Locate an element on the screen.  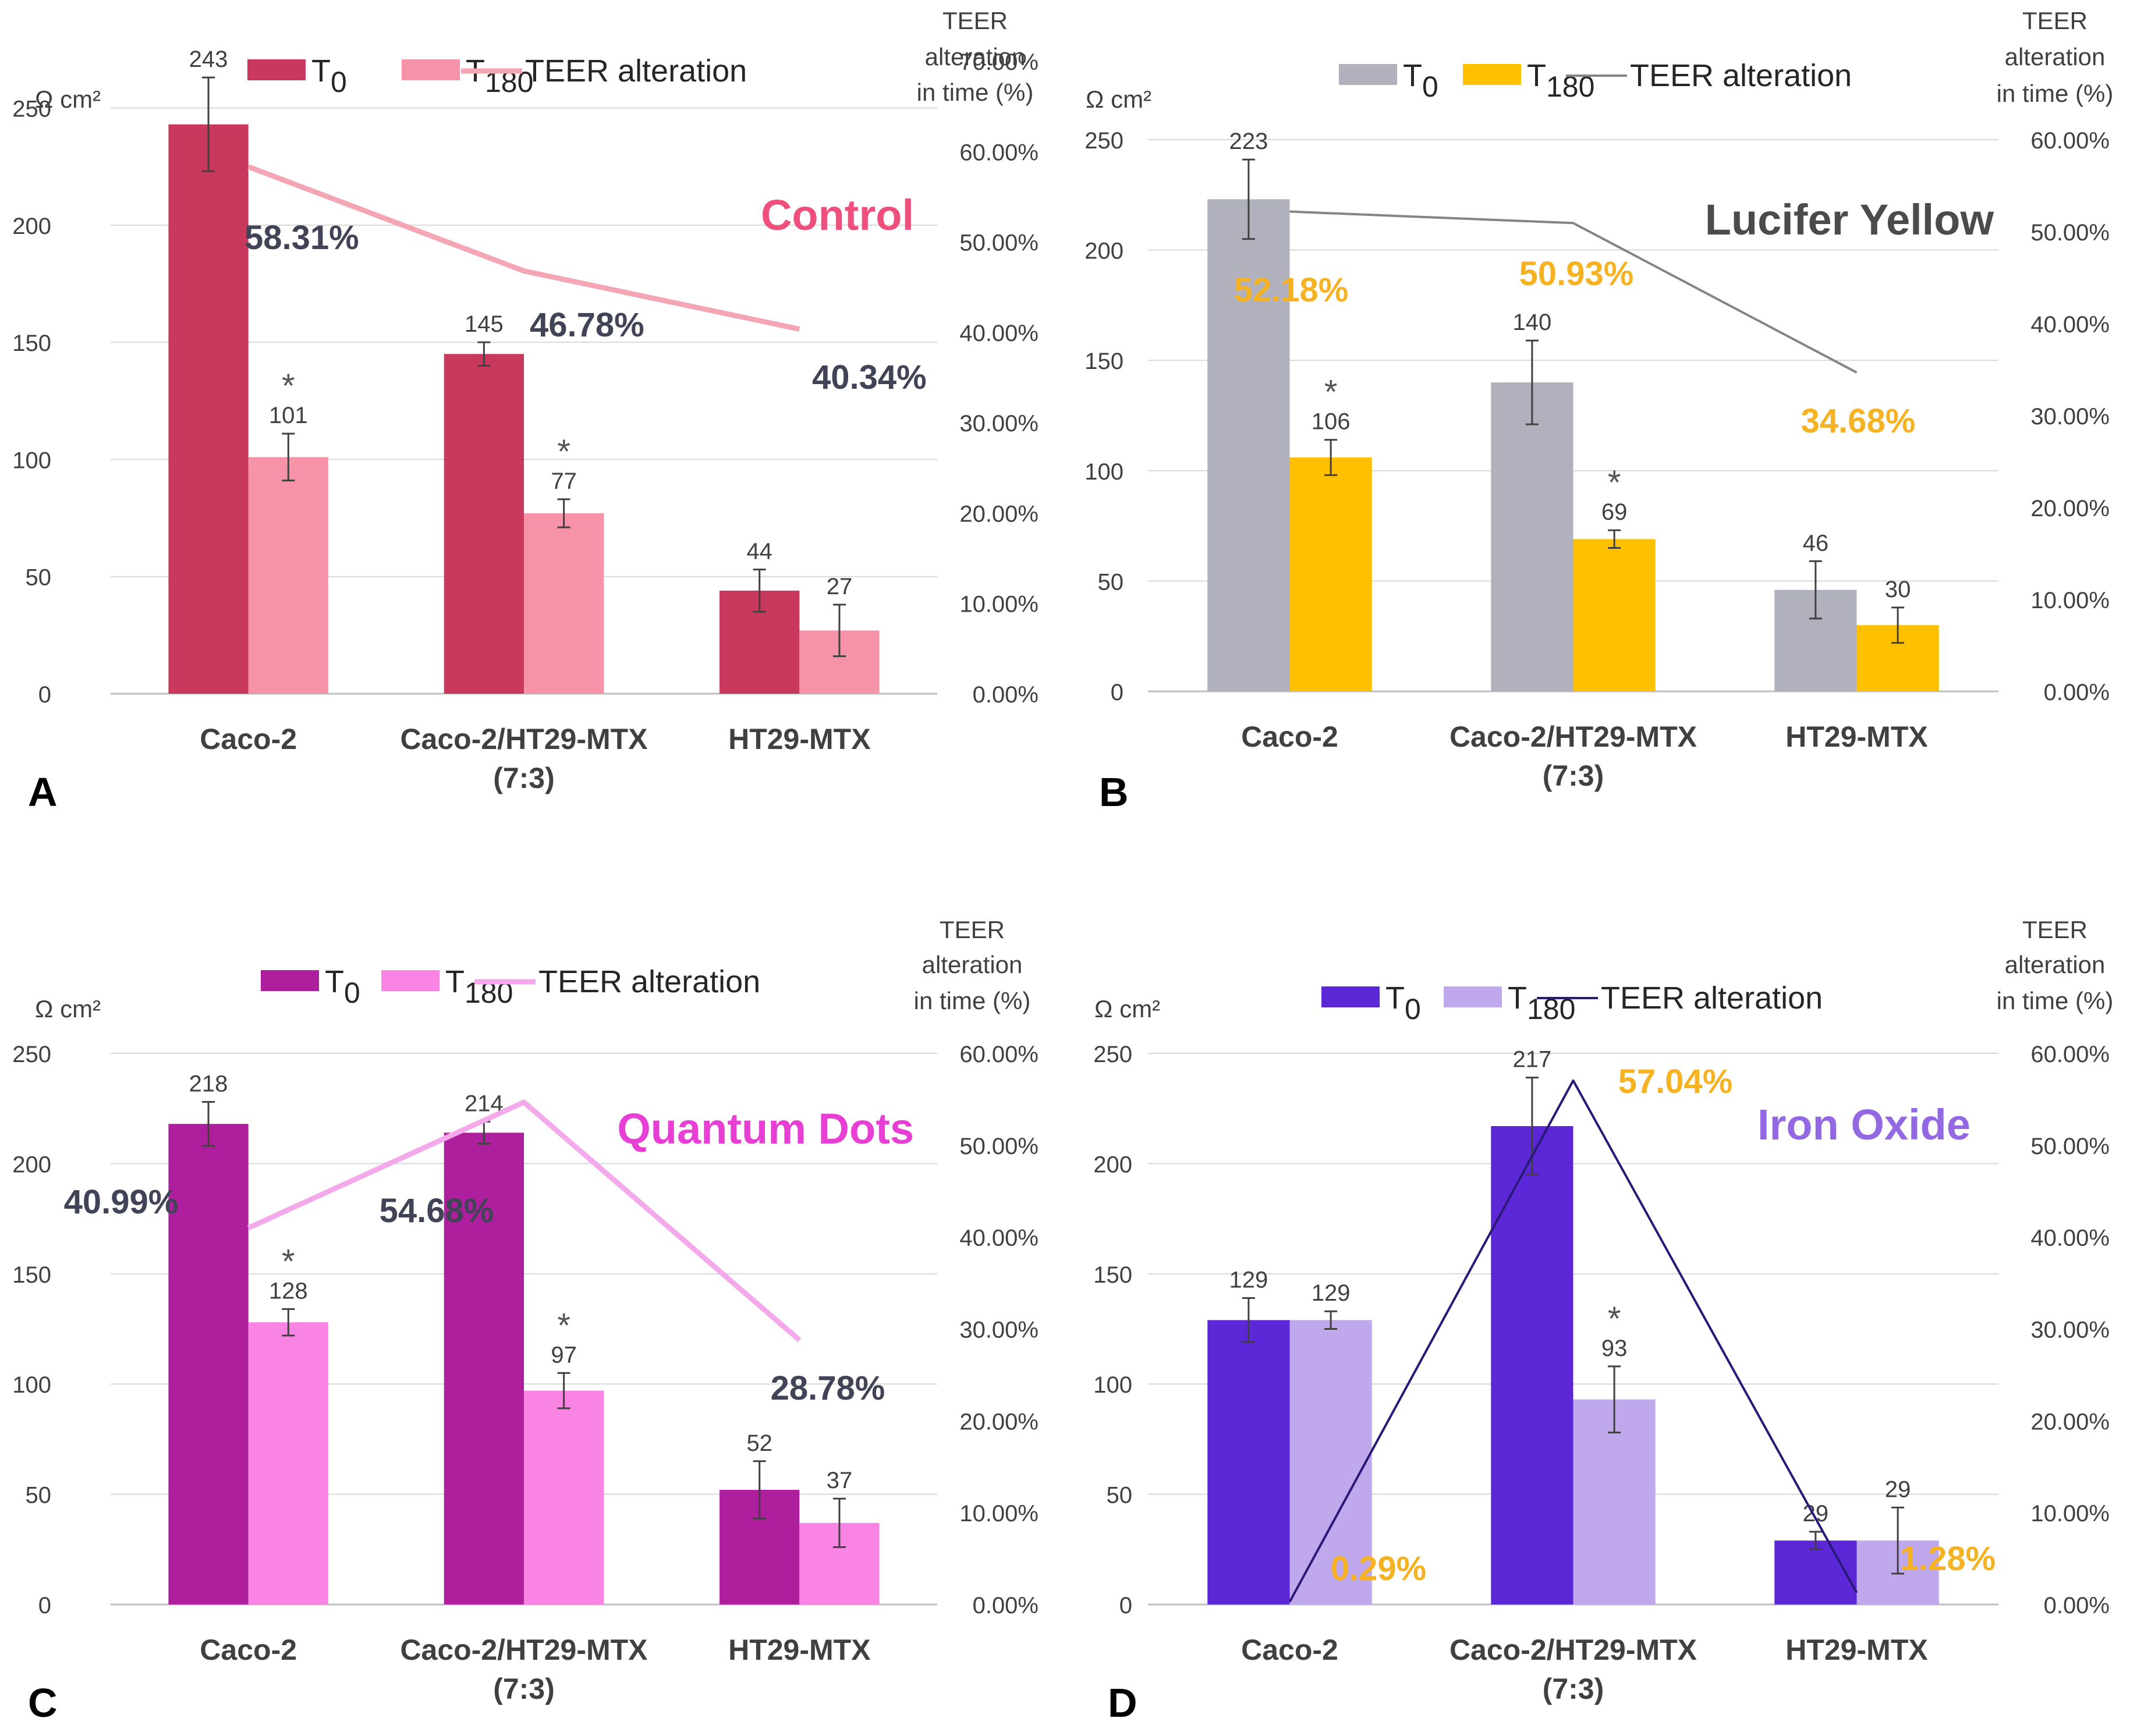
data-label: 30 is located at coordinates (1898, 589).